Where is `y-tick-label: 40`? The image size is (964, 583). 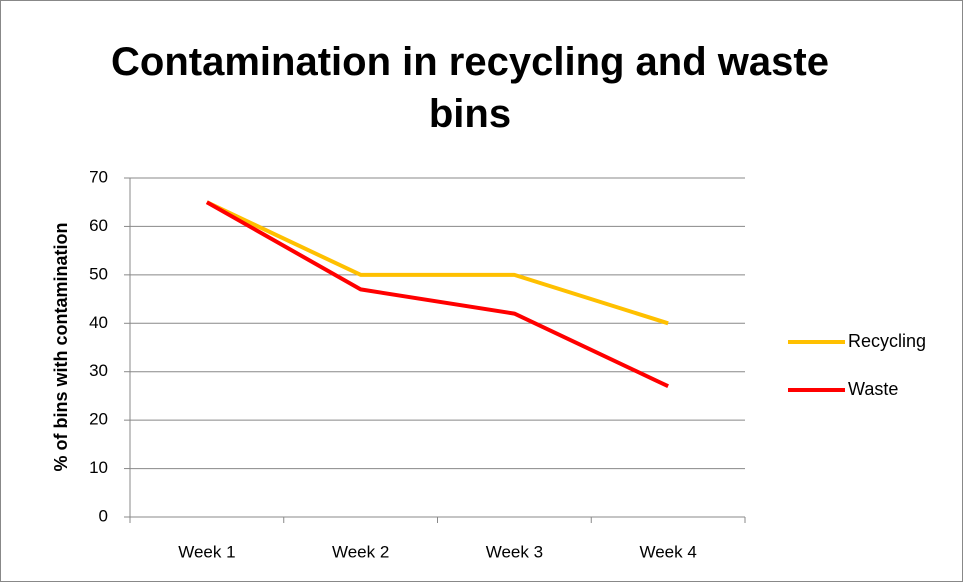
y-tick-label: 40 is located at coordinates (98, 322).